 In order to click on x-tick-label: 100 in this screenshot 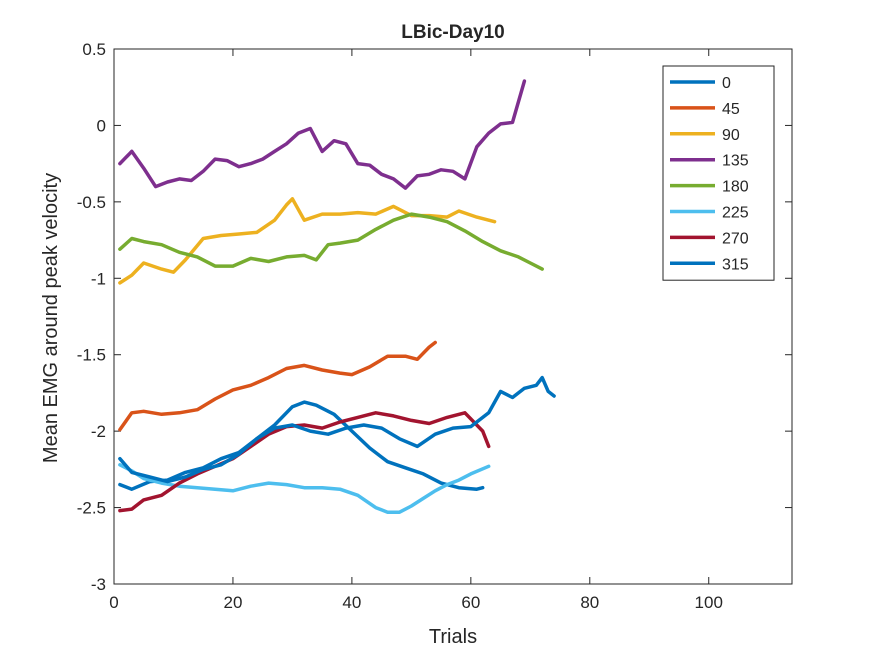, I will do `click(709, 602)`.